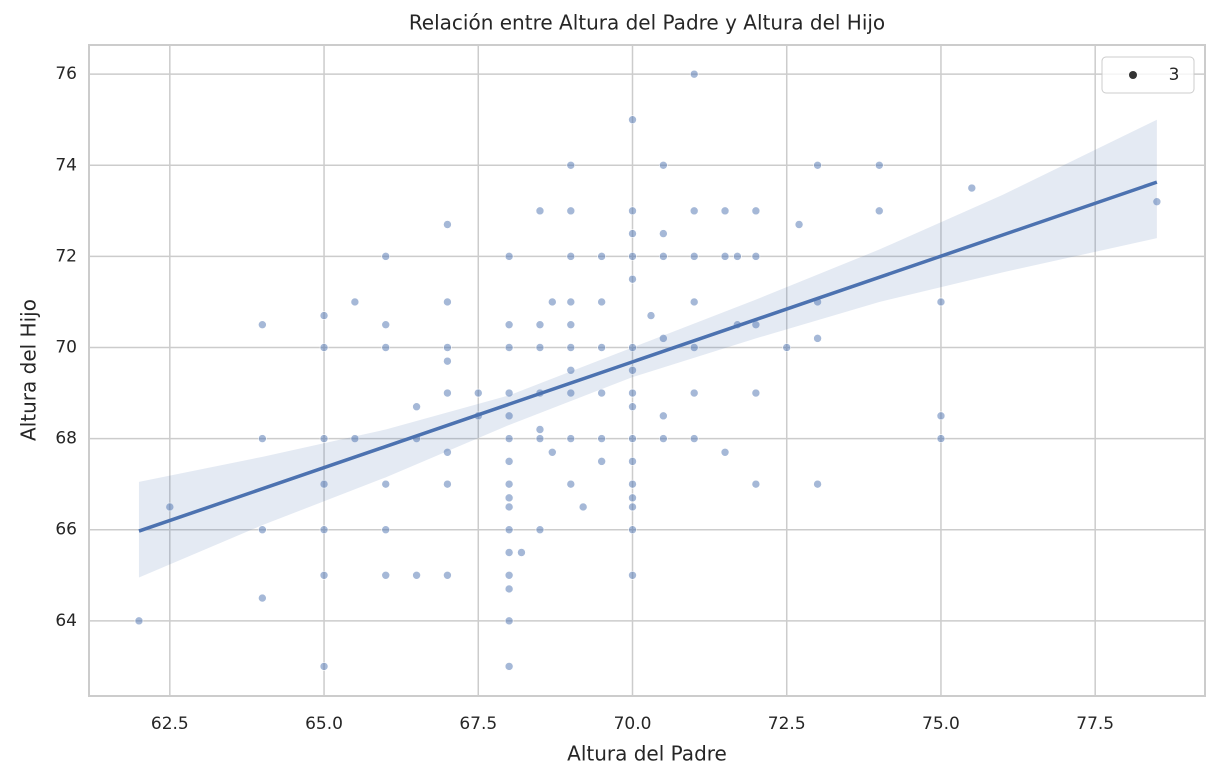  I want to click on y-tick-label: 72, so click(66, 256).